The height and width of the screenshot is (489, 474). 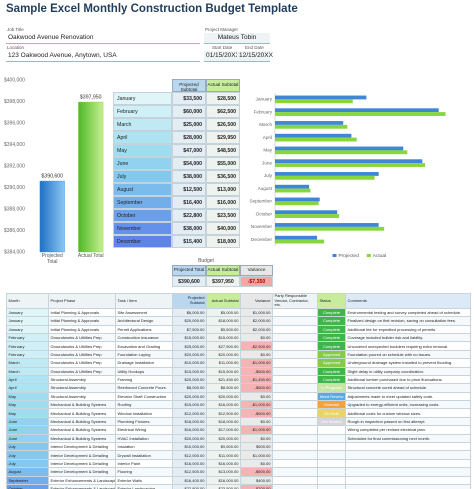 What do you see at coordinates (14, 166) in the screenshot?
I see `y-tick-label: $392,000` at bounding box center [14, 166].